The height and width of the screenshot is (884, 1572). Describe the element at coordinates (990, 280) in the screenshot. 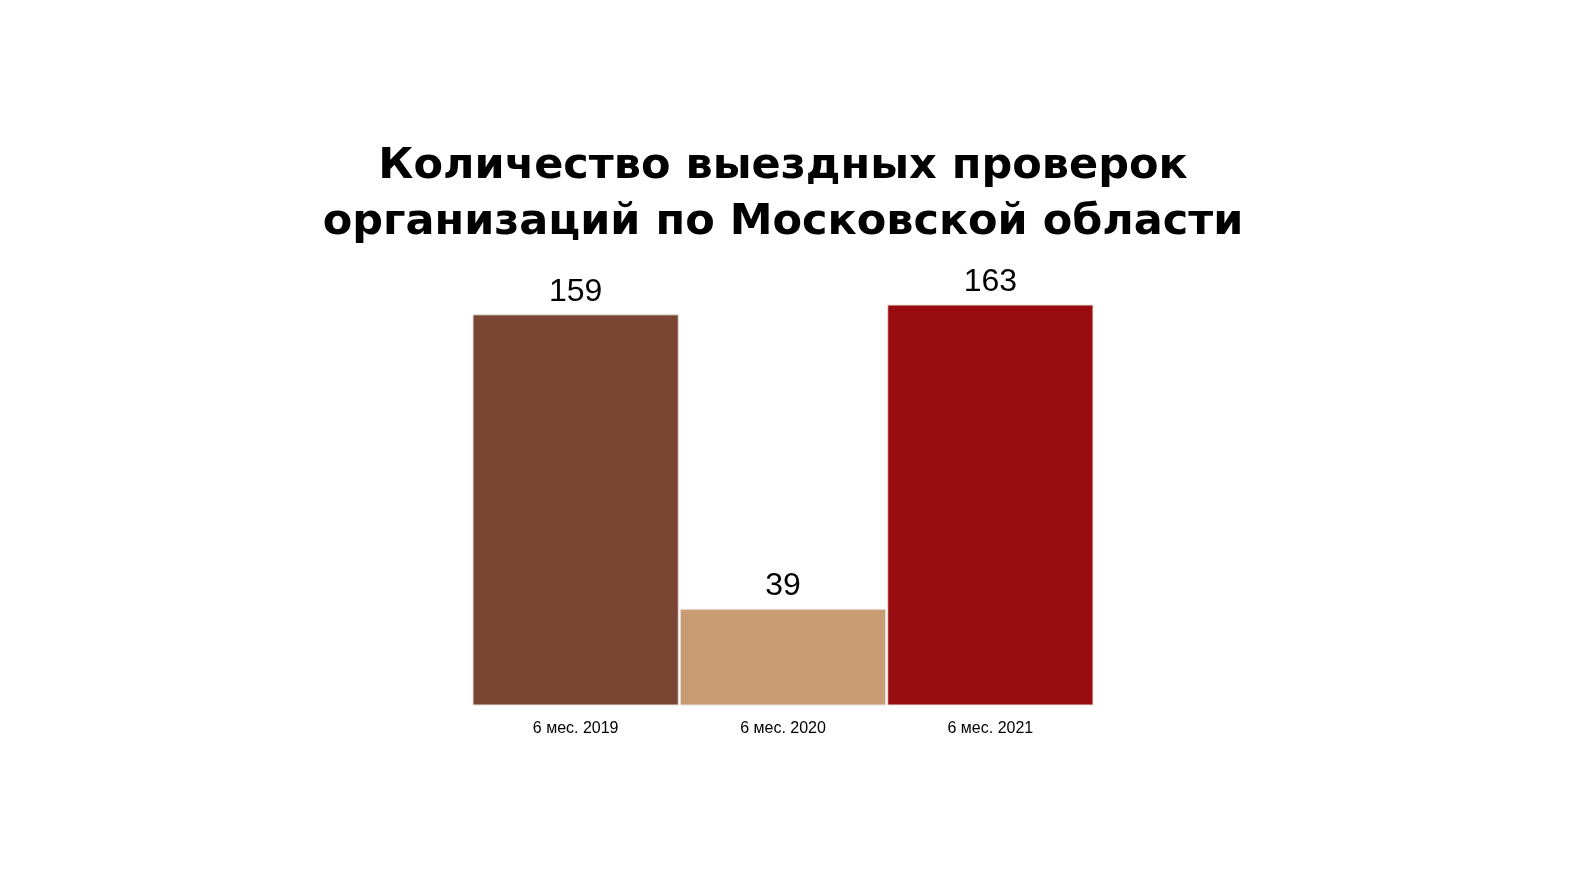

I see `data-label: 163` at that location.